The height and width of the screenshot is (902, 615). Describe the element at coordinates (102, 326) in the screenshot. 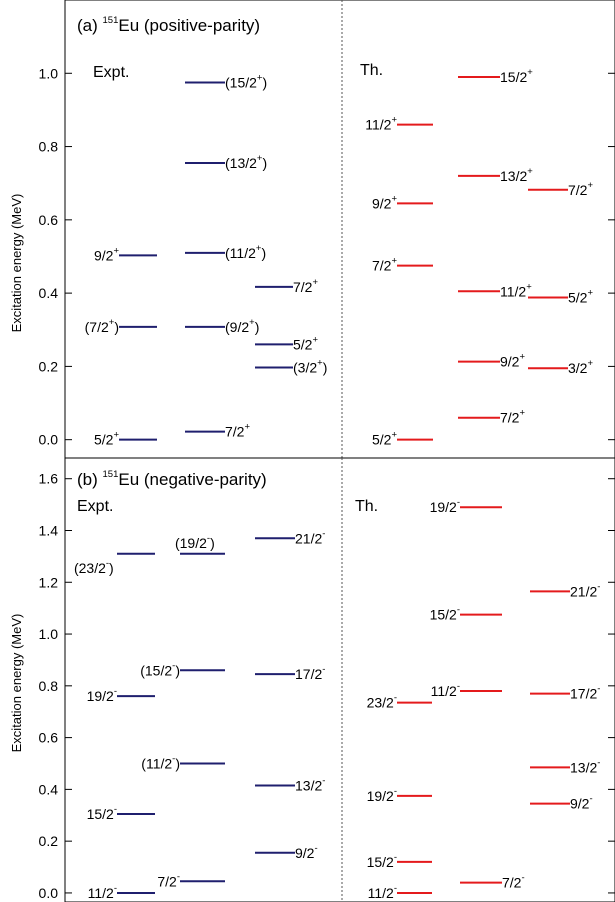

I see `level-label: (7/2+)` at that location.